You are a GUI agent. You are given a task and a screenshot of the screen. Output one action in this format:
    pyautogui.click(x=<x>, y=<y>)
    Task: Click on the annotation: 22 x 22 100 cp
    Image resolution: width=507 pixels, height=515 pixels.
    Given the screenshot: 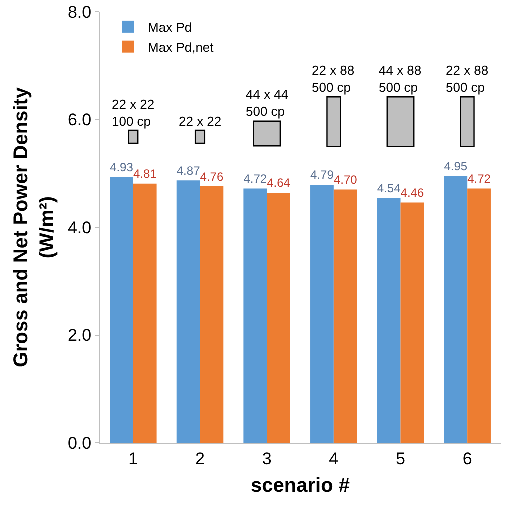 What is the action you would take?
    pyautogui.click(x=133, y=113)
    